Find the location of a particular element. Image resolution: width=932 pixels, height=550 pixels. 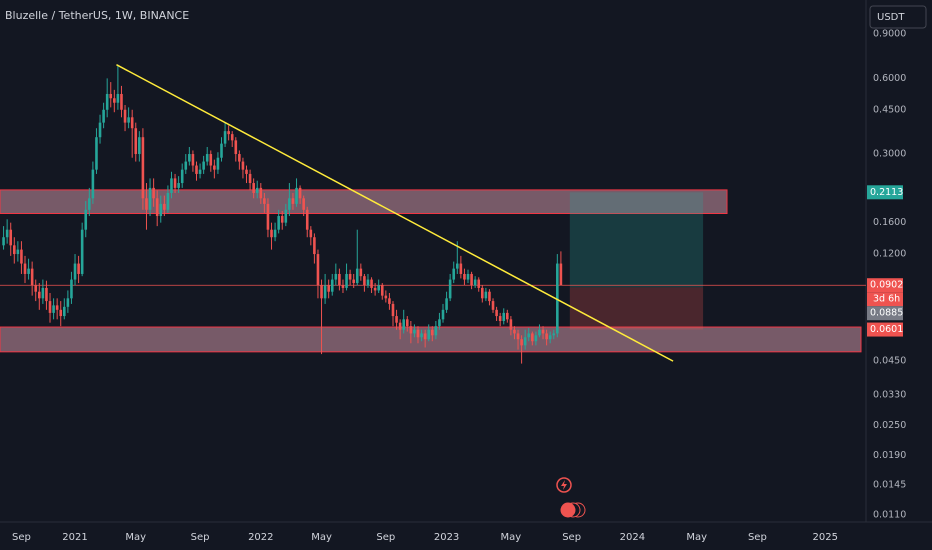

currency-button is located at coordinates (898, 17).